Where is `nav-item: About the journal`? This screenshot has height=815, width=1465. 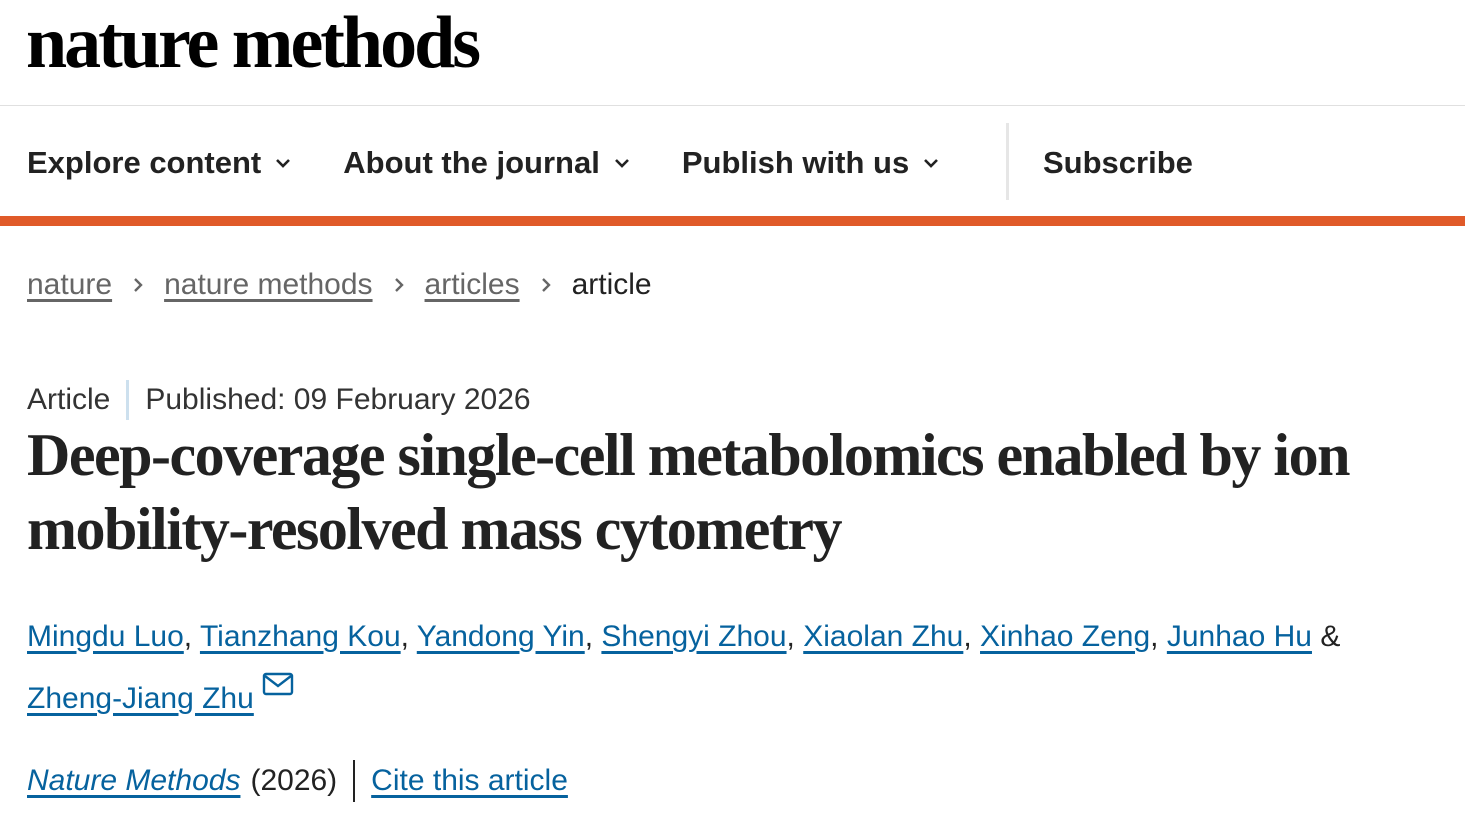
nav-item: About the journal is located at coordinates (486, 163).